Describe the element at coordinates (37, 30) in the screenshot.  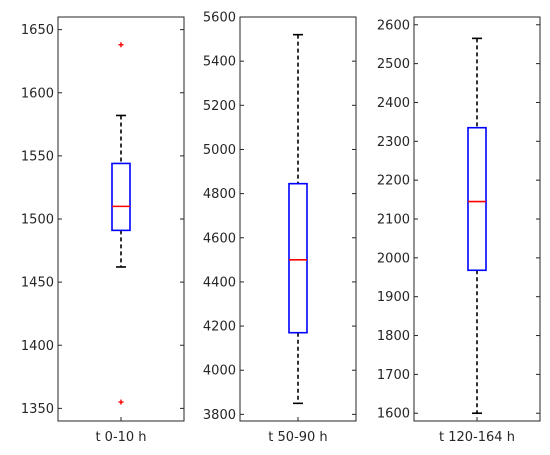
I see `y-tick-label: 1650` at that location.